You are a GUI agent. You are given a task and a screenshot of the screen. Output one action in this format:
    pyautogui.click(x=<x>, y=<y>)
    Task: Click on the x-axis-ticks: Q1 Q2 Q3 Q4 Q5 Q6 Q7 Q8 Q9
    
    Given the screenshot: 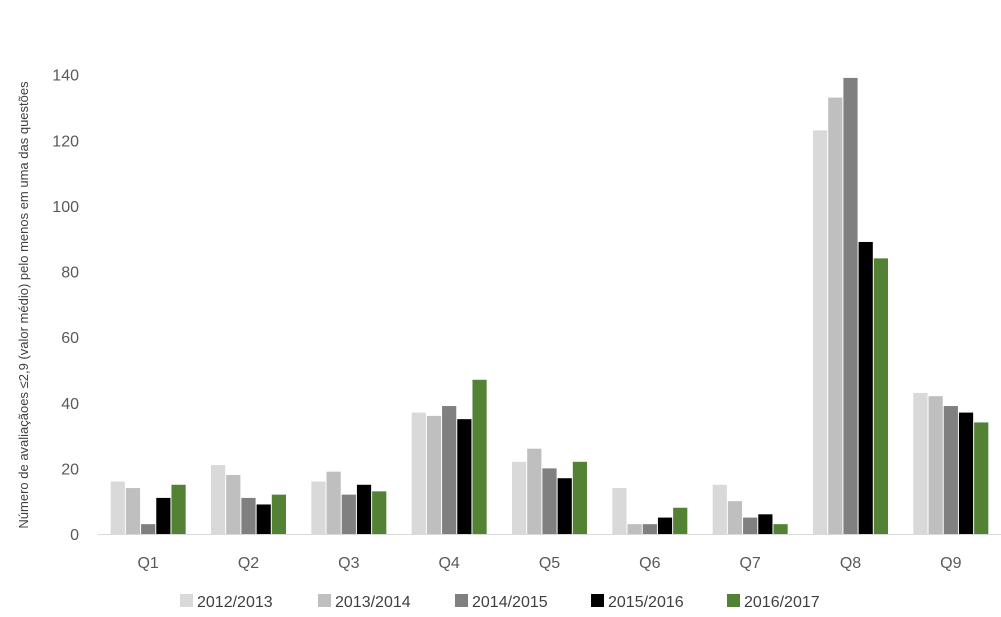 What is the action you would take?
    pyautogui.click(x=549, y=563)
    